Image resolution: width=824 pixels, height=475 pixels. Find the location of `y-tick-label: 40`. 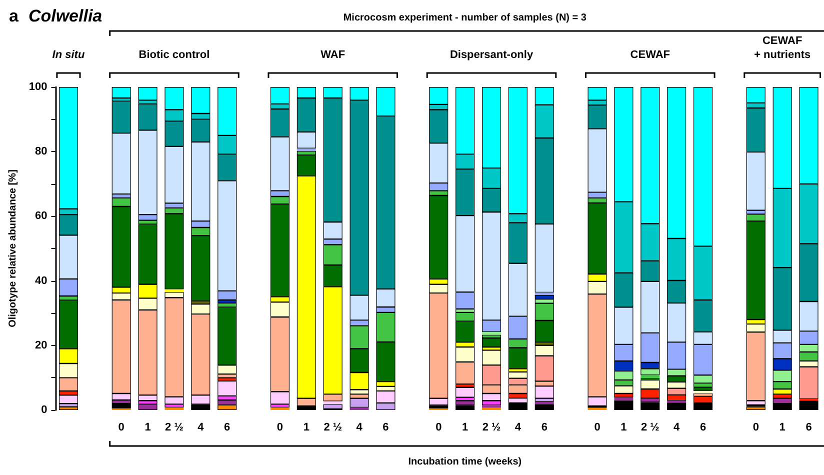

y-tick-label: 40 is located at coordinates (41, 280).